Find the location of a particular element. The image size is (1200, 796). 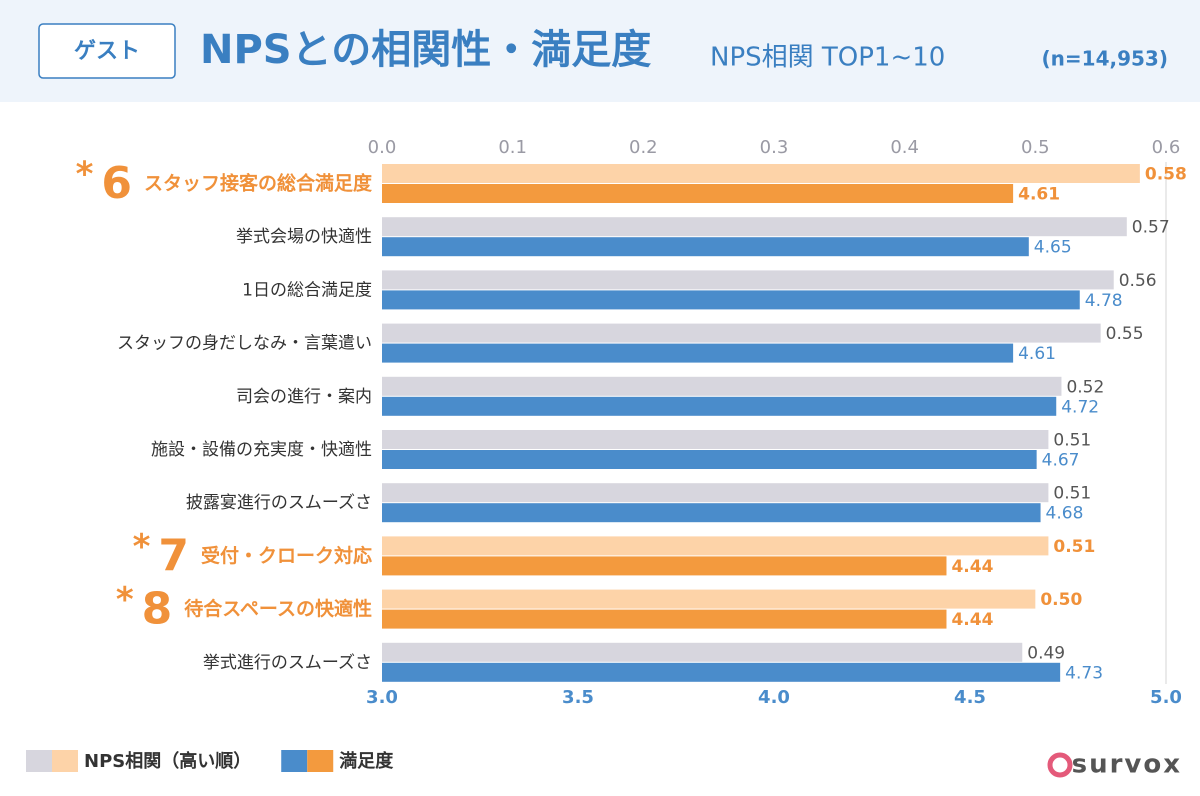

category-label: スタッフ接客の総合満足度 is located at coordinates (258, 183).